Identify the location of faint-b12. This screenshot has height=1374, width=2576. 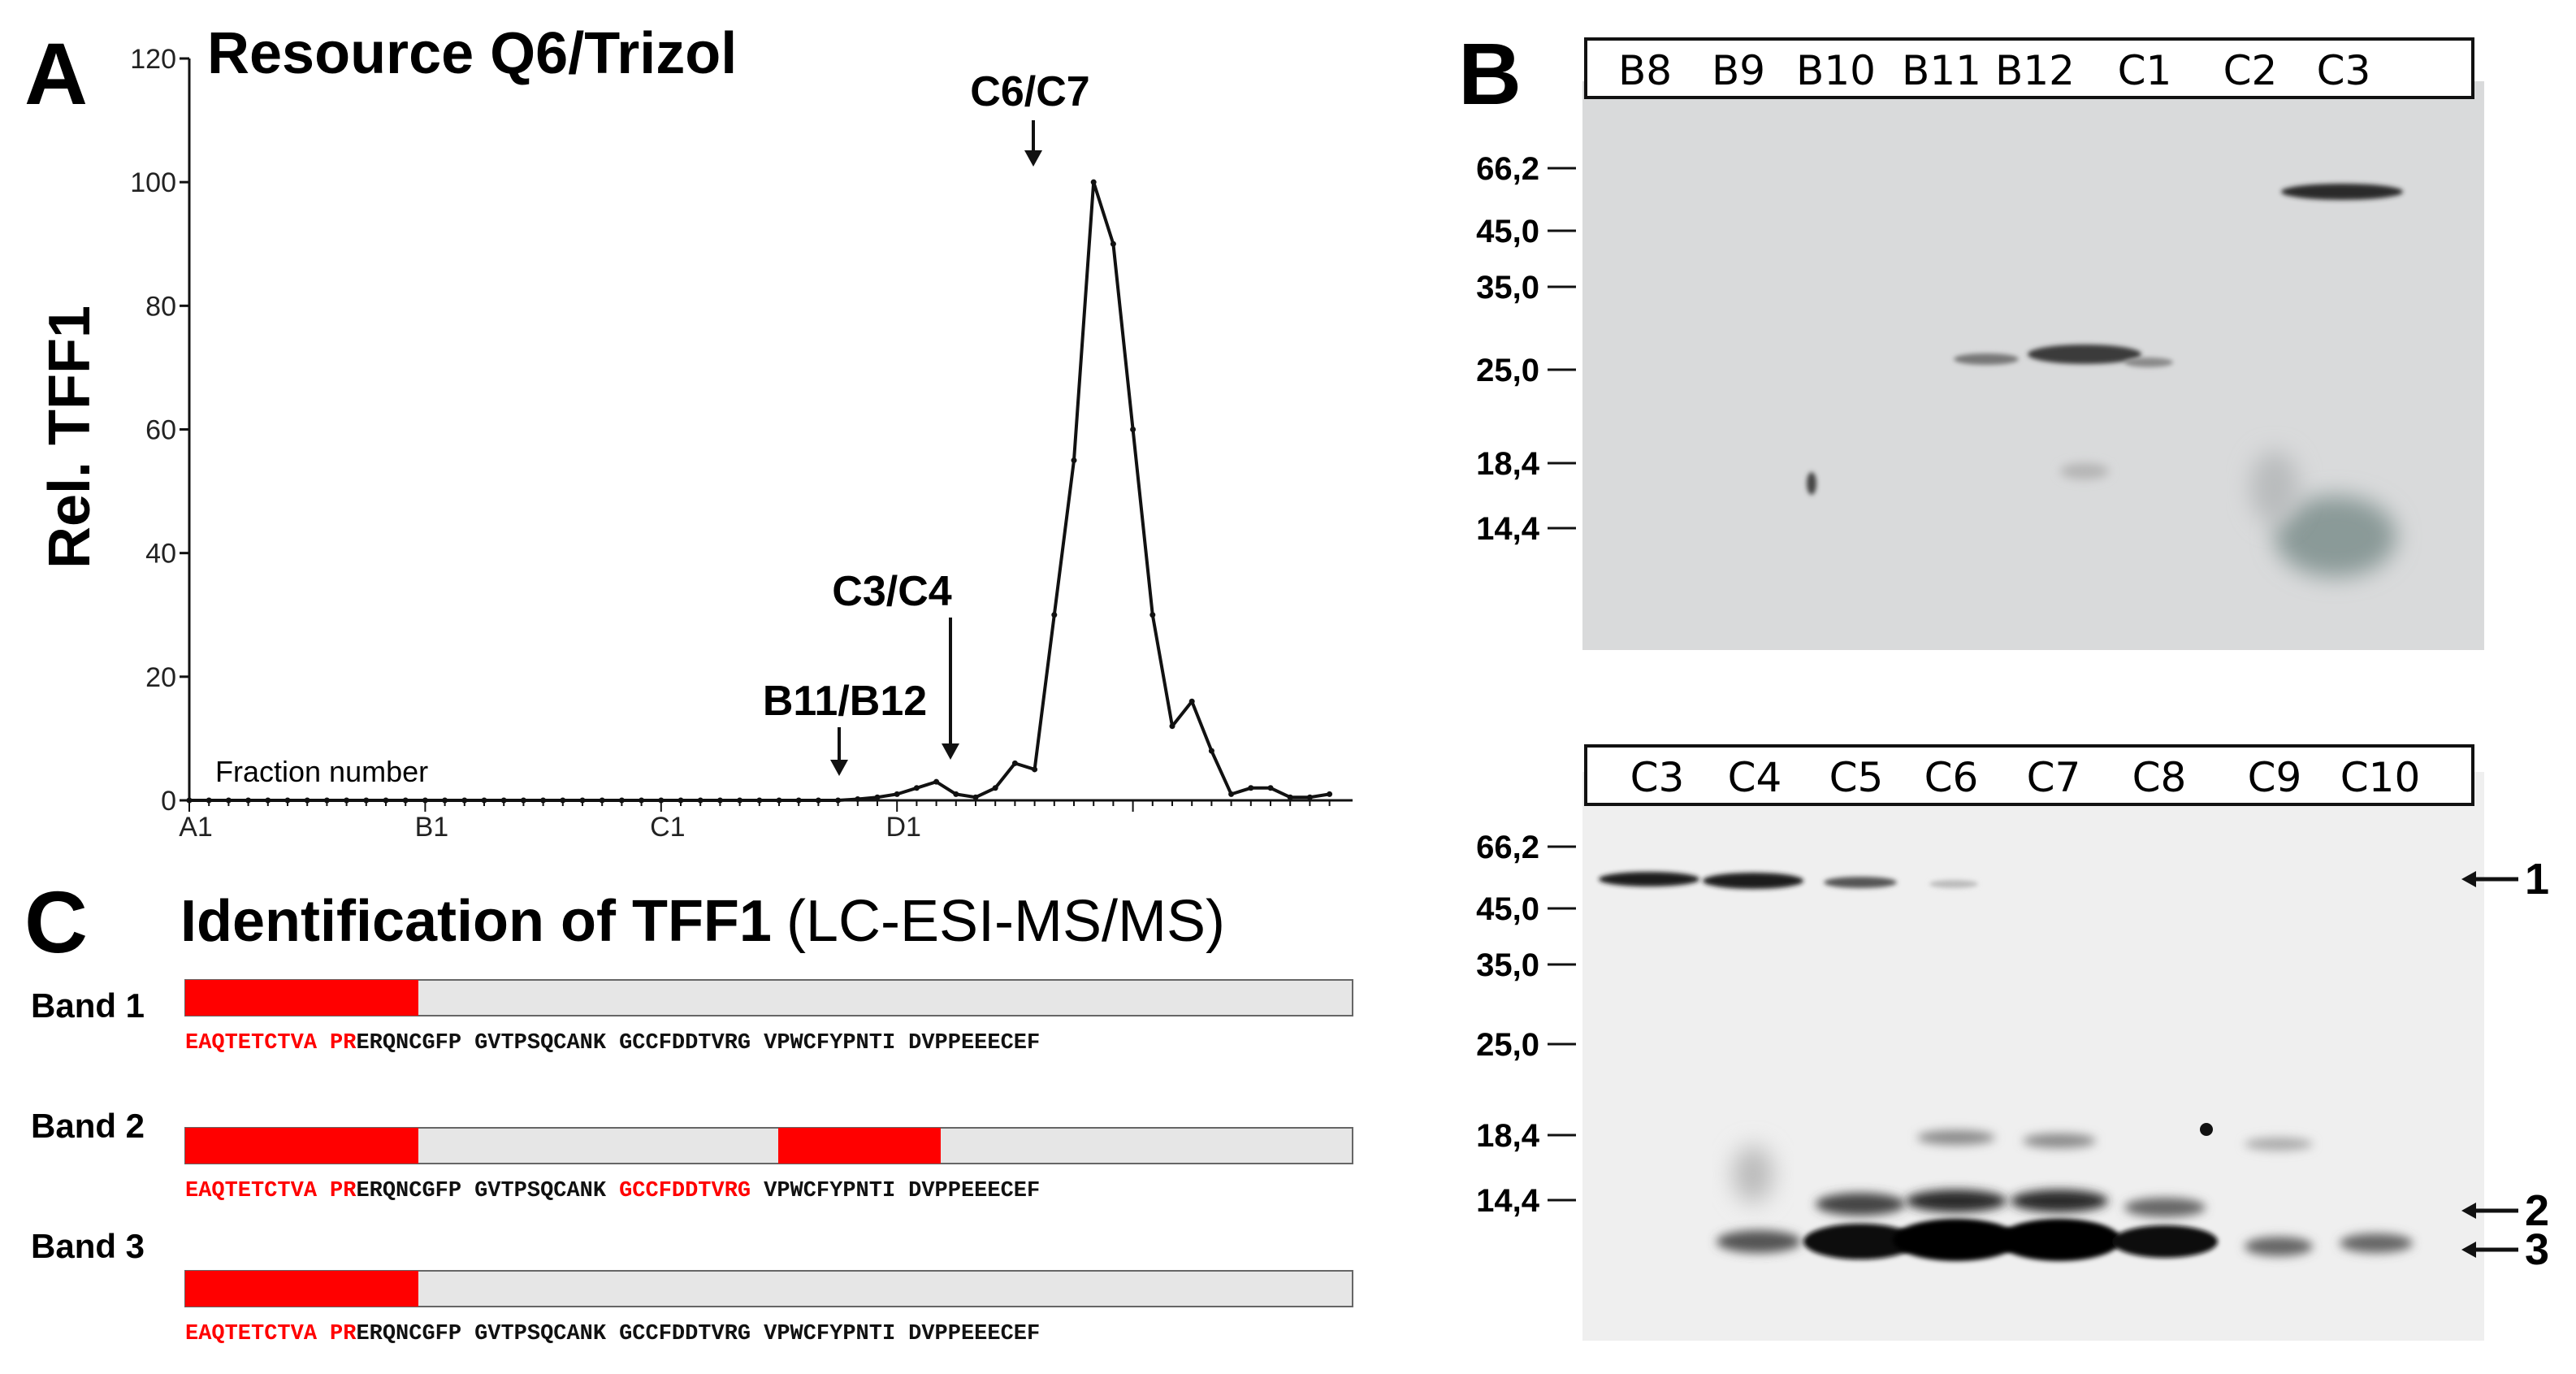
(2084, 471).